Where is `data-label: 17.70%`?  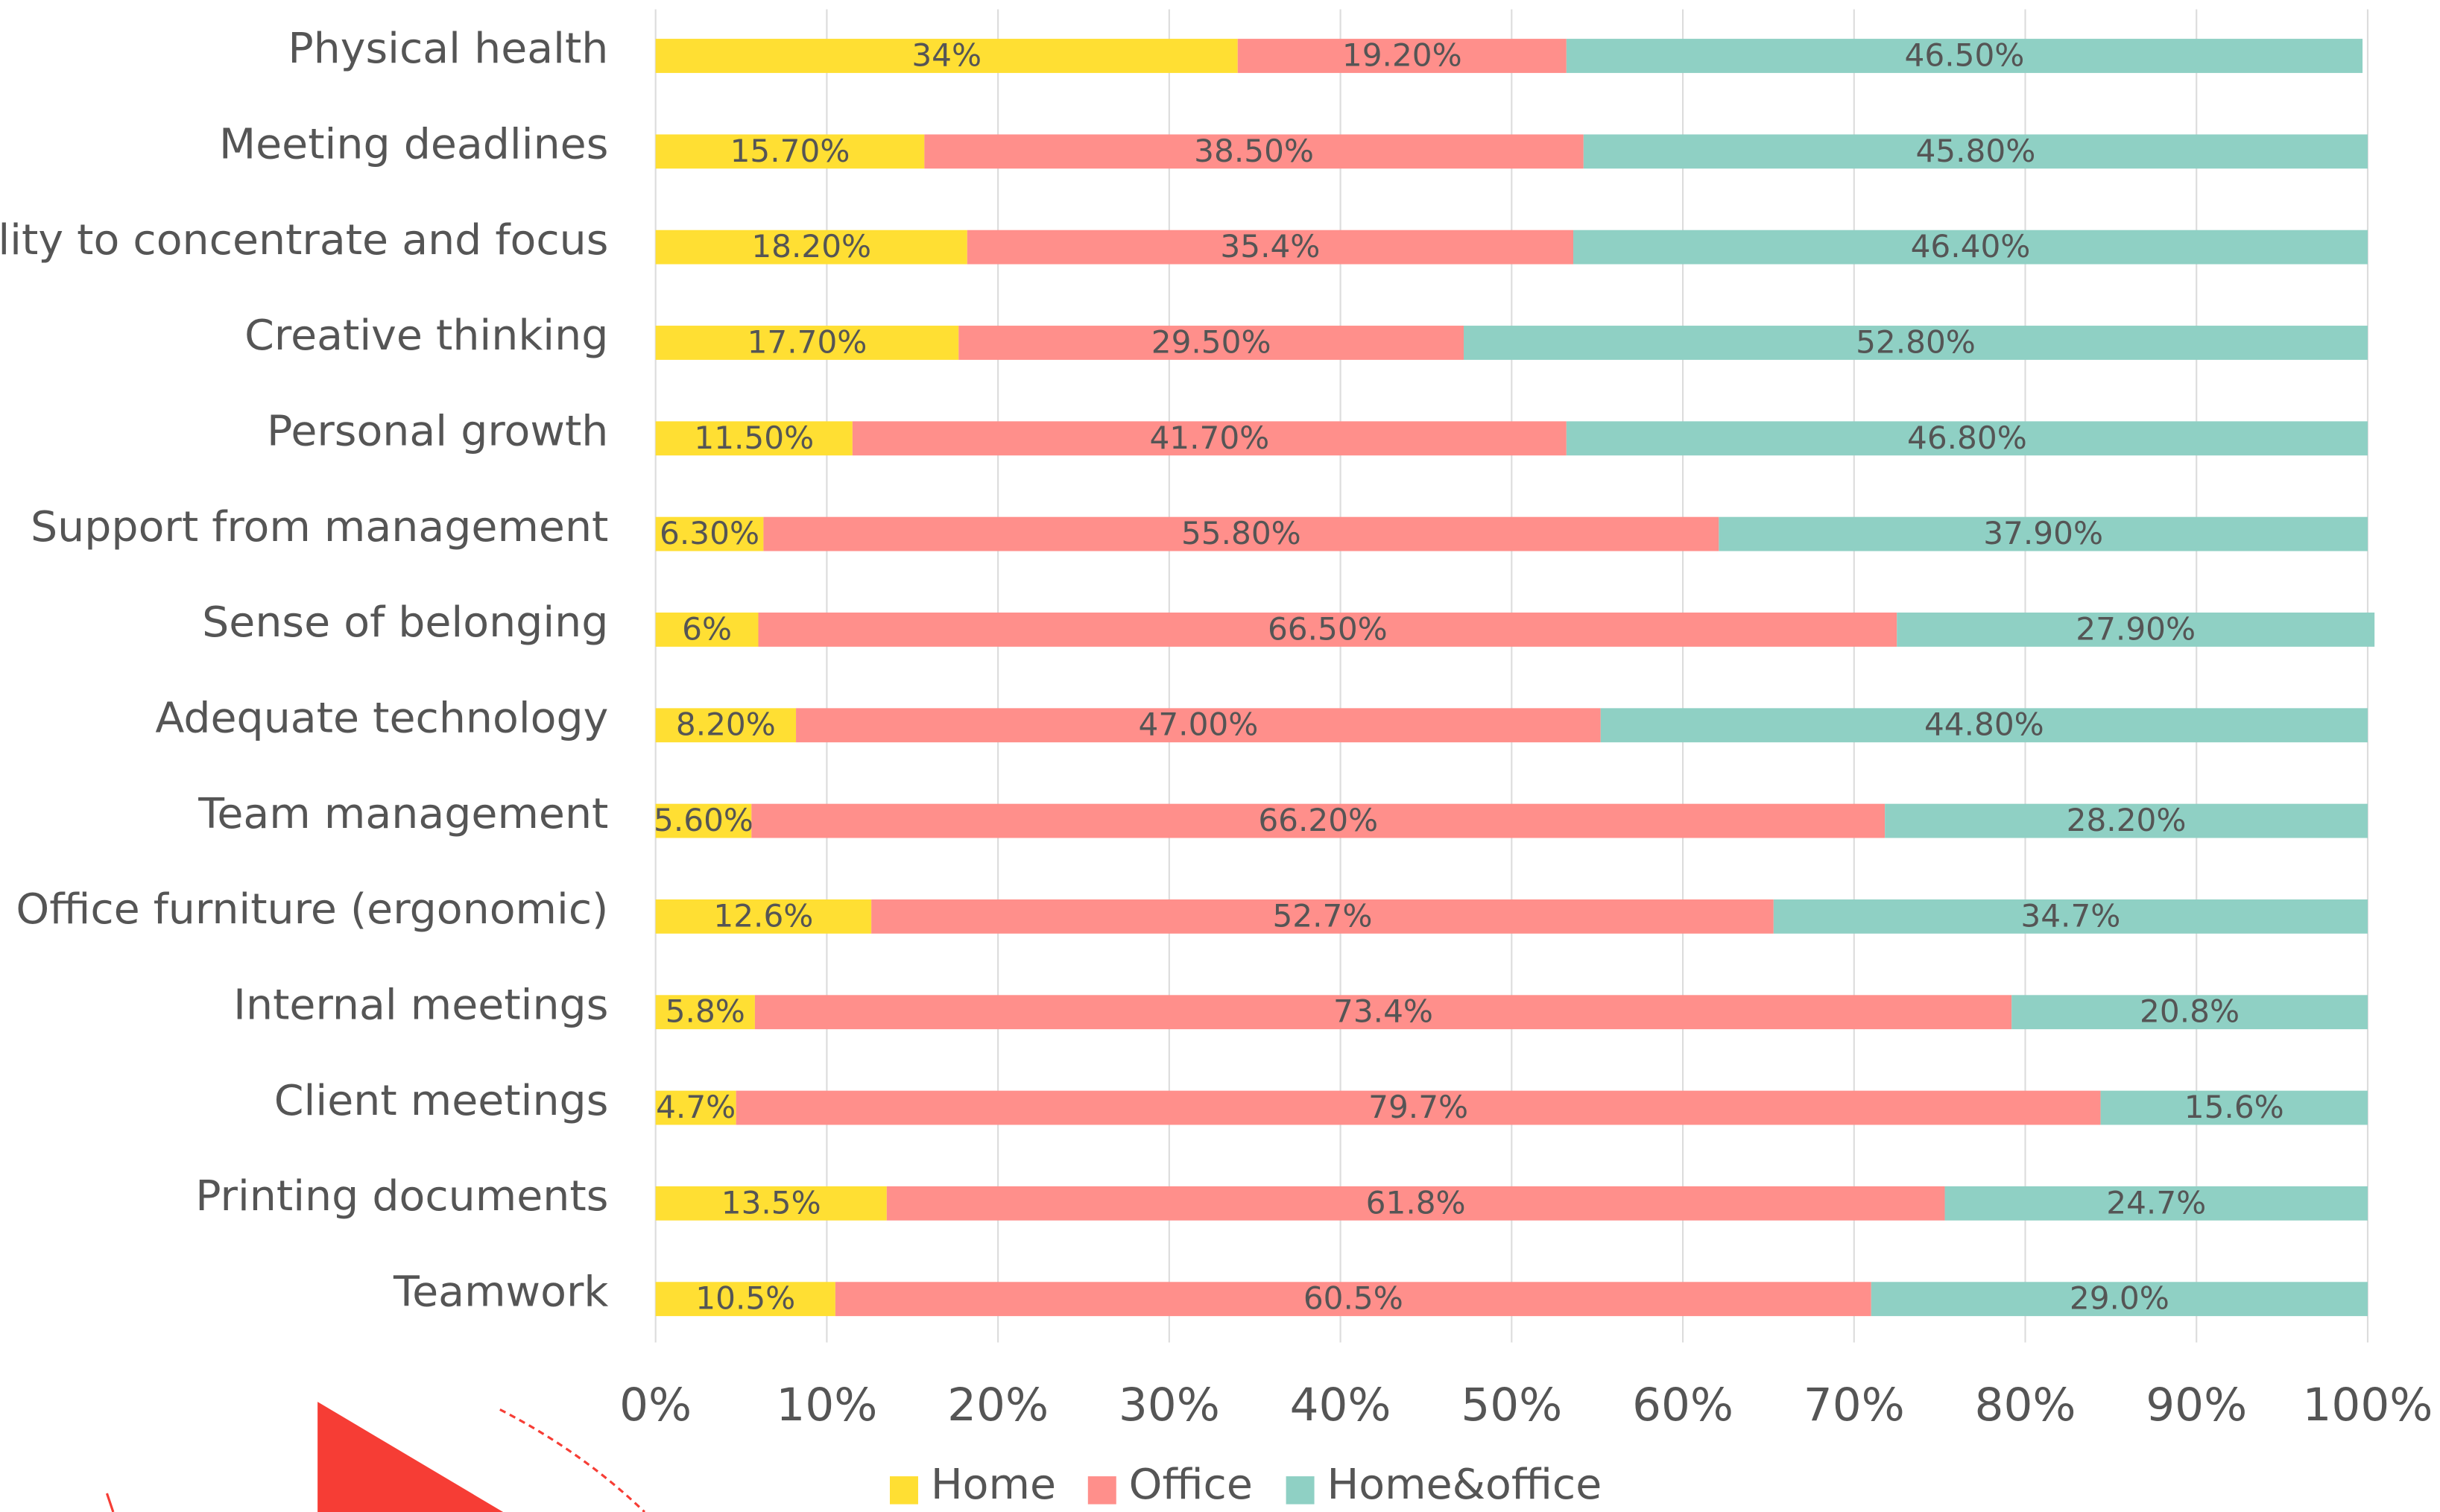
data-label: 17.70% is located at coordinates (808, 342).